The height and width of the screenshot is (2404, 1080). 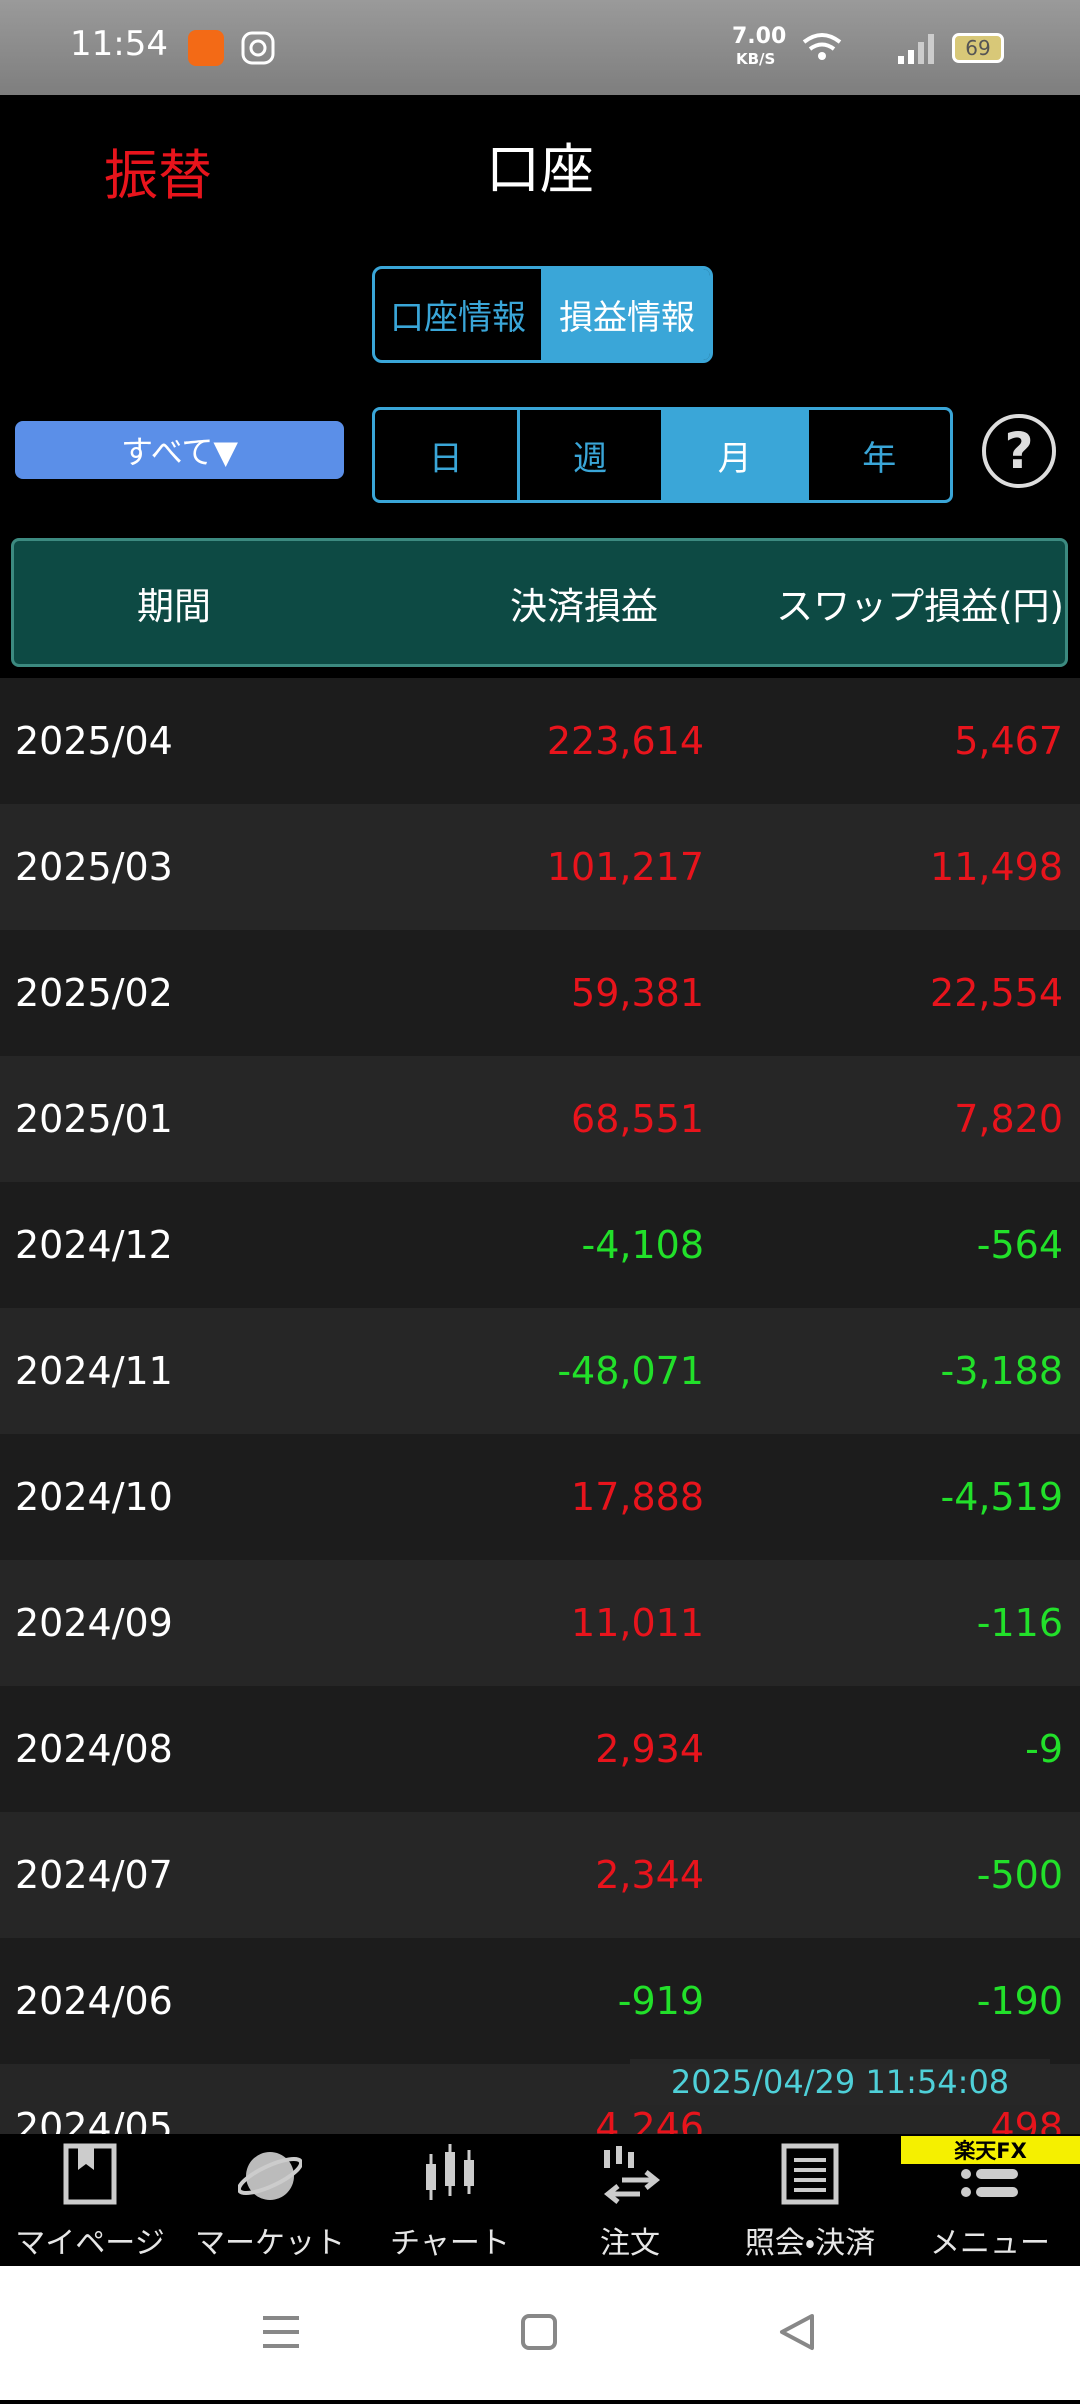 What do you see at coordinates (258, 48) in the screenshot?
I see `instagram-icon` at bounding box center [258, 48].